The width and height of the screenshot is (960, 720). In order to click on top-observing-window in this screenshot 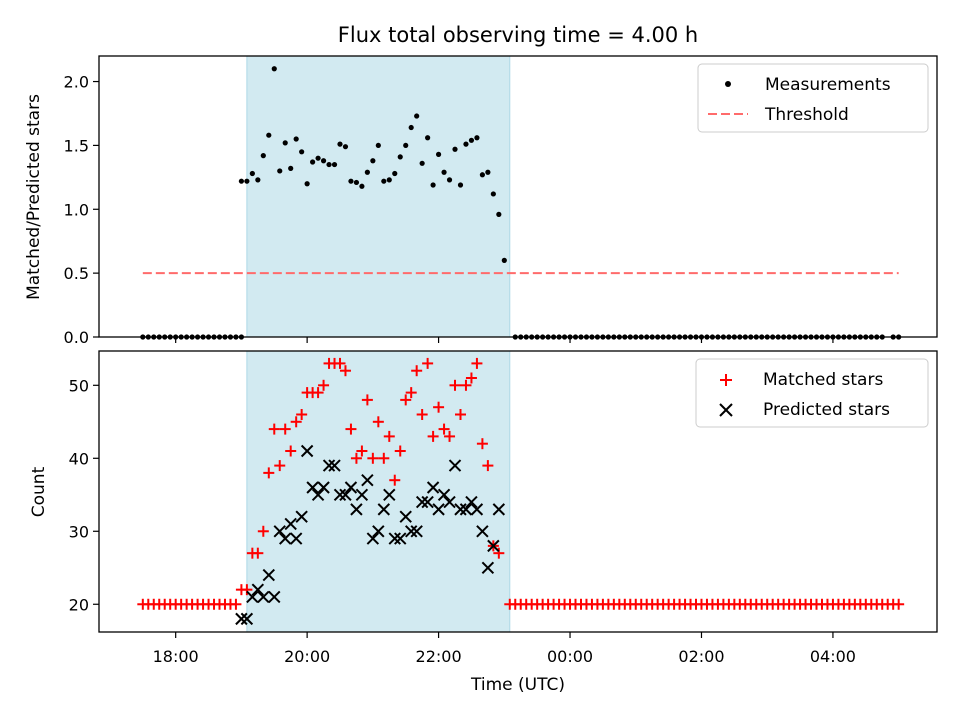, I will do `click(378, 196)`.